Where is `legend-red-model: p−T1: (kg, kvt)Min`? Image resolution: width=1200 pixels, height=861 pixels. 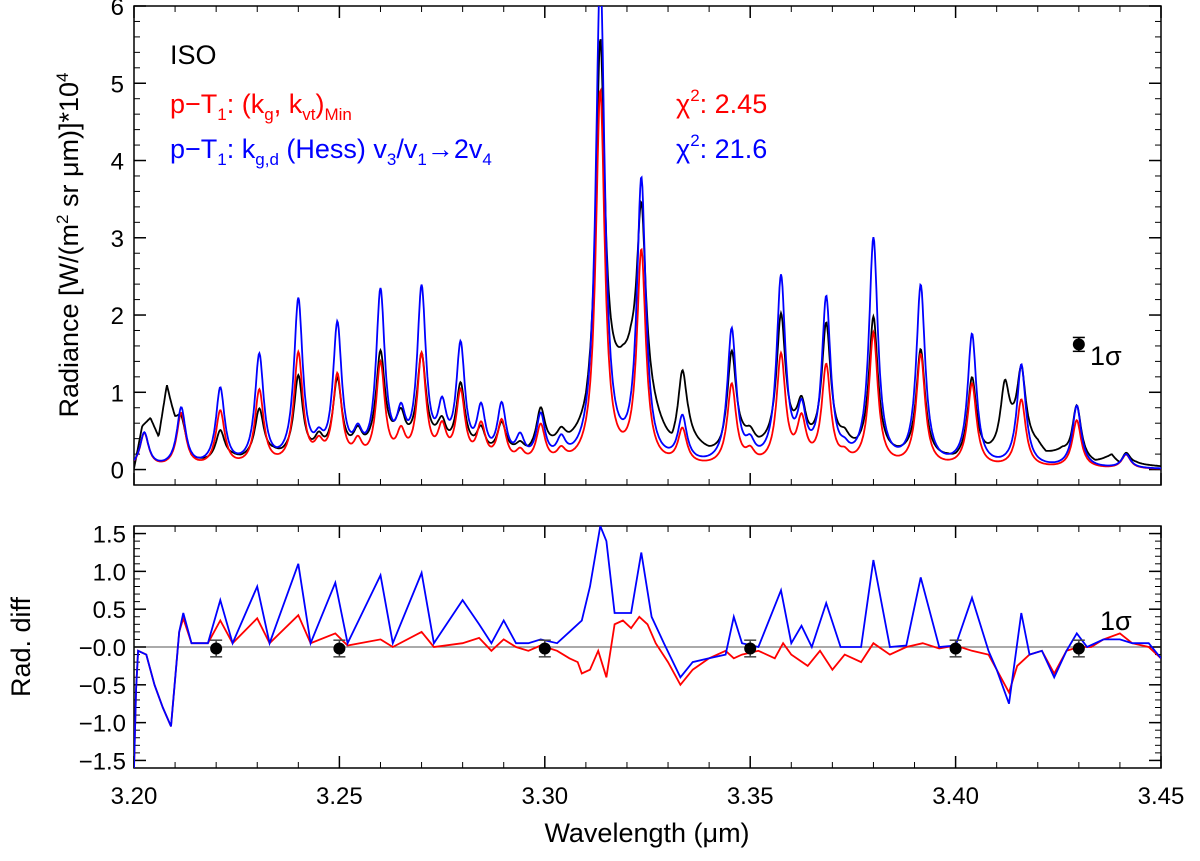
legend-red-model: p−T1: (kg, kvt)Min is located at coordinates (261, 106).